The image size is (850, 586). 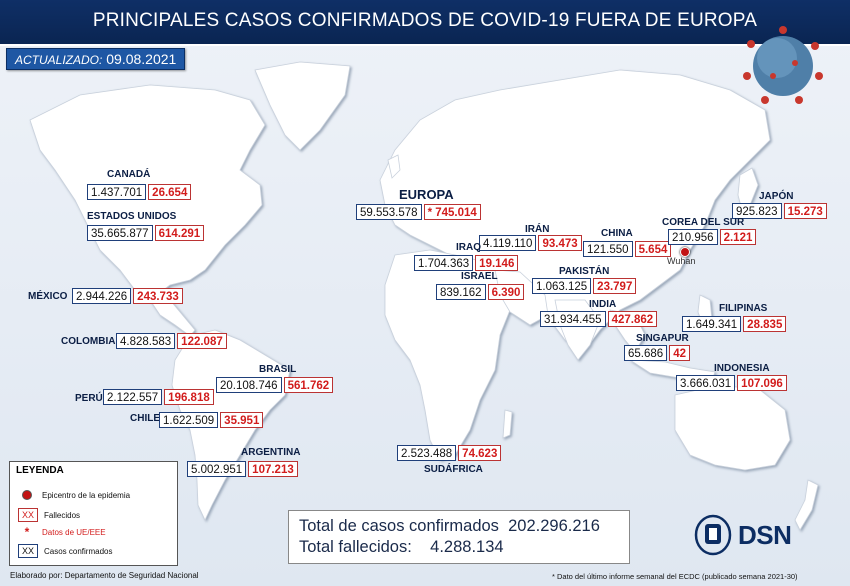 What do you see at coordinates (62, 515) in the screenshot?
I see `legend-deaths-label: Fallecidos` at bounding box center [62, 515].